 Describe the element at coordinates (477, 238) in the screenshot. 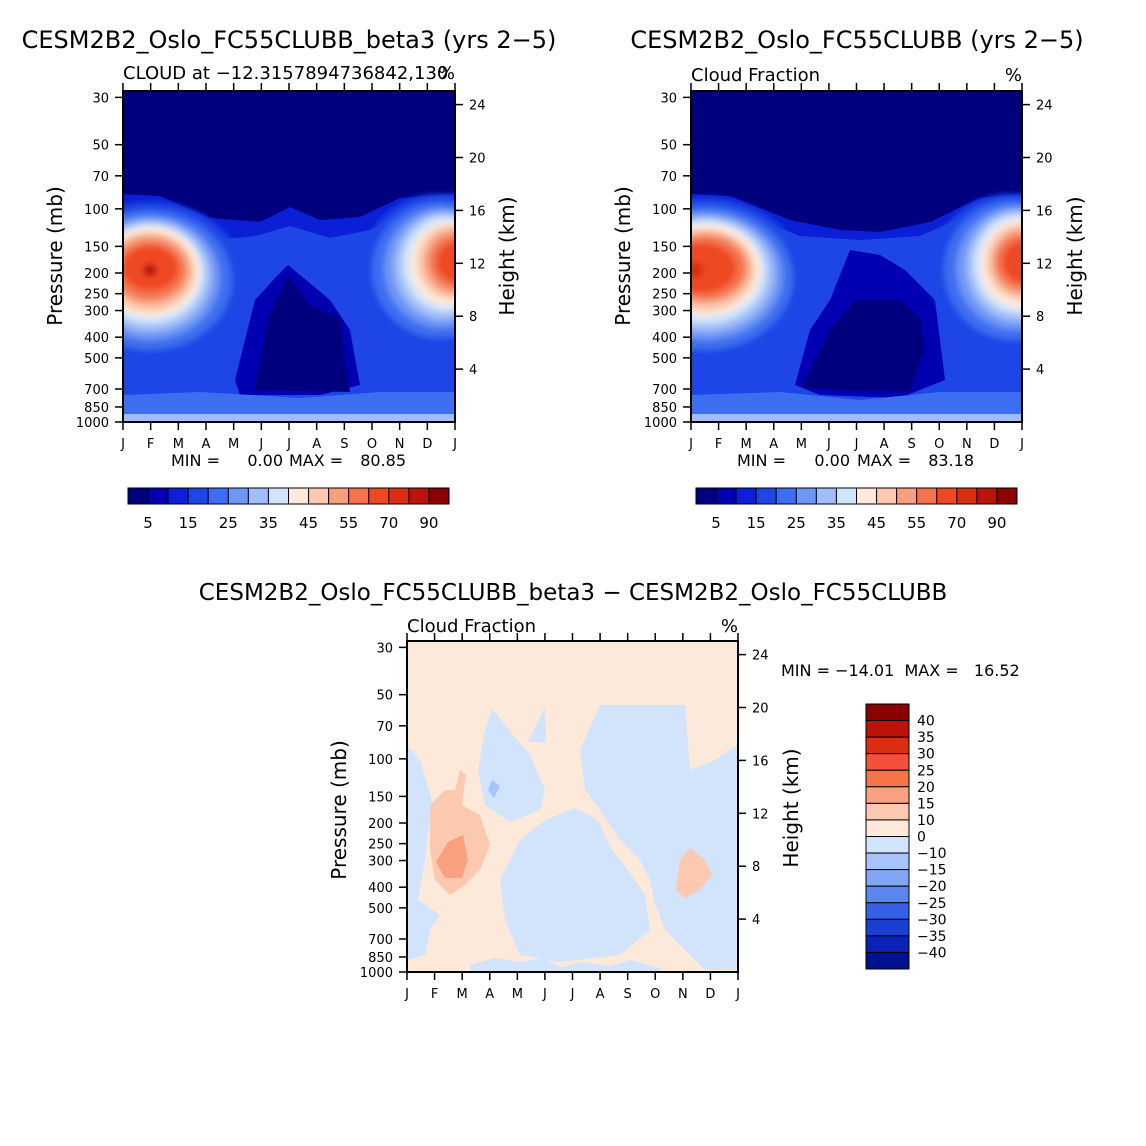

I see `height-tick-labels: 24 20 16 12 8 4` at that location.